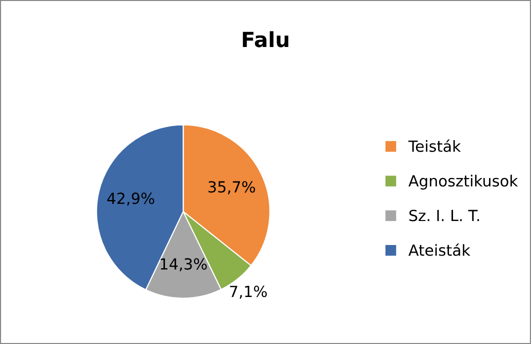 The width and height of the screenshot is (531, 344). Describe the element at coordinates (444, 216) in the screenshot. I see `legend-label: Sz. I. L. T.` at that location.